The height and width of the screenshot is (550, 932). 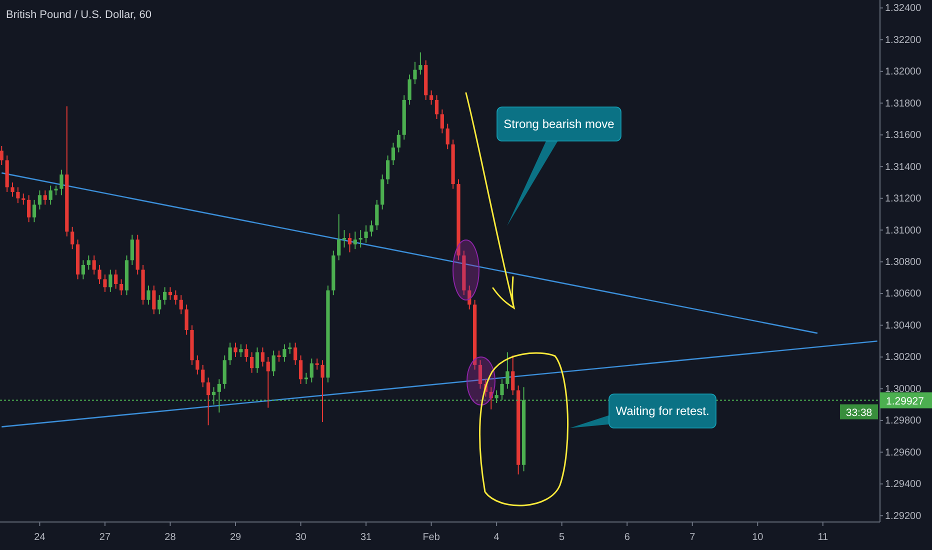 I want to click on y-tick-label: 1.29800, so click(x=903, y=421).